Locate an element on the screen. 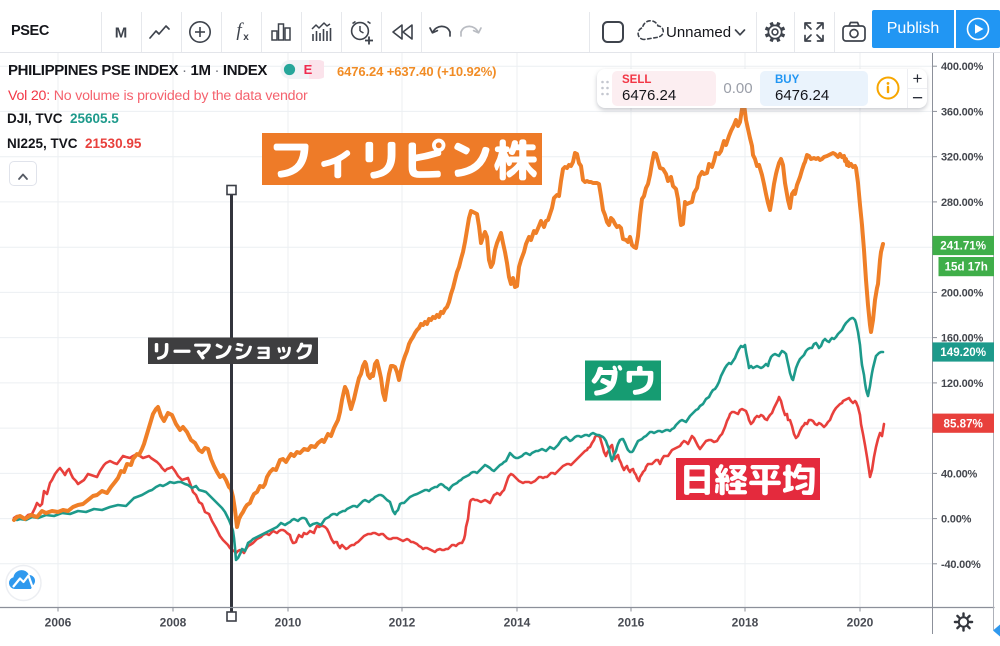  svg-text: 2020 is located at coordinates (860, 623).